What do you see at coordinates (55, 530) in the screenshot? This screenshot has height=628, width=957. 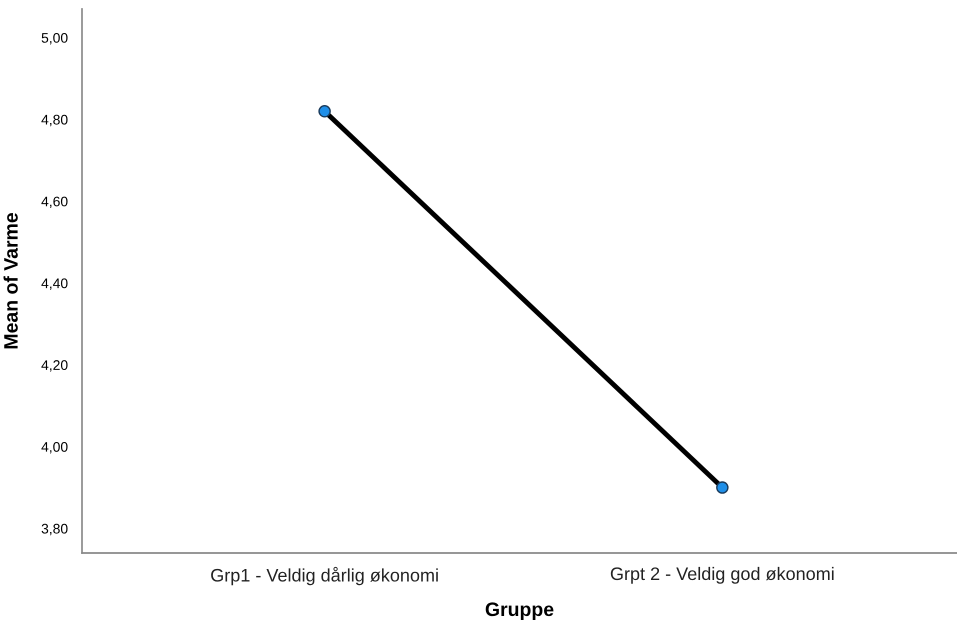 I see `y-tick-label: 3,80` at bounding box center [55, 530].